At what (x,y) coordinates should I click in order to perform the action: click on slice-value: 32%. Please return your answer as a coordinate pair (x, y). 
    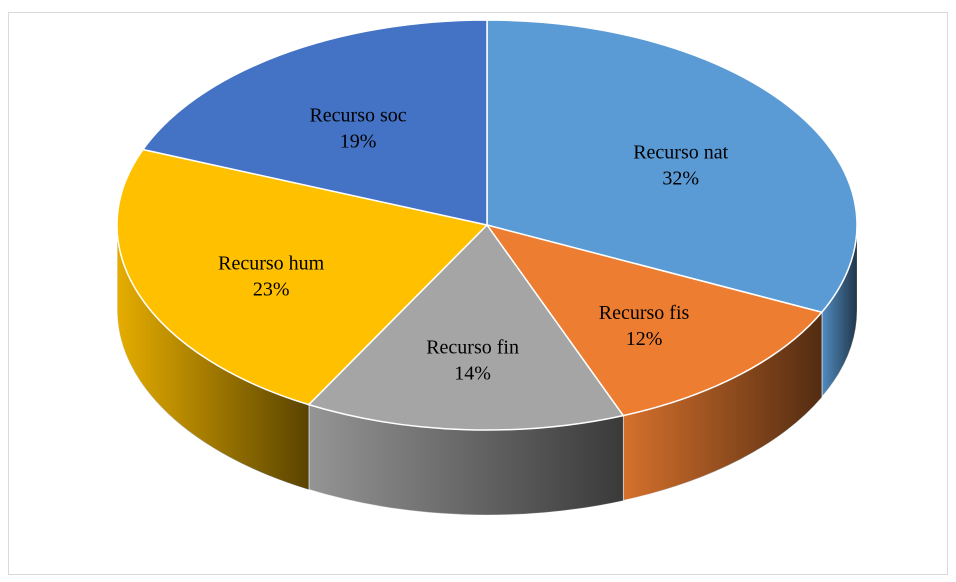
    Looking at the image, I should click on (680, 178).